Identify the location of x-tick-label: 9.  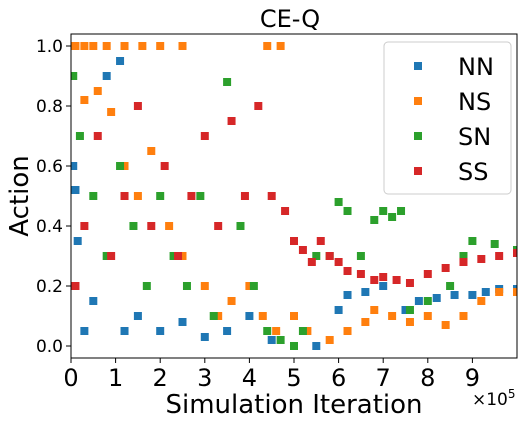
(472, 378).